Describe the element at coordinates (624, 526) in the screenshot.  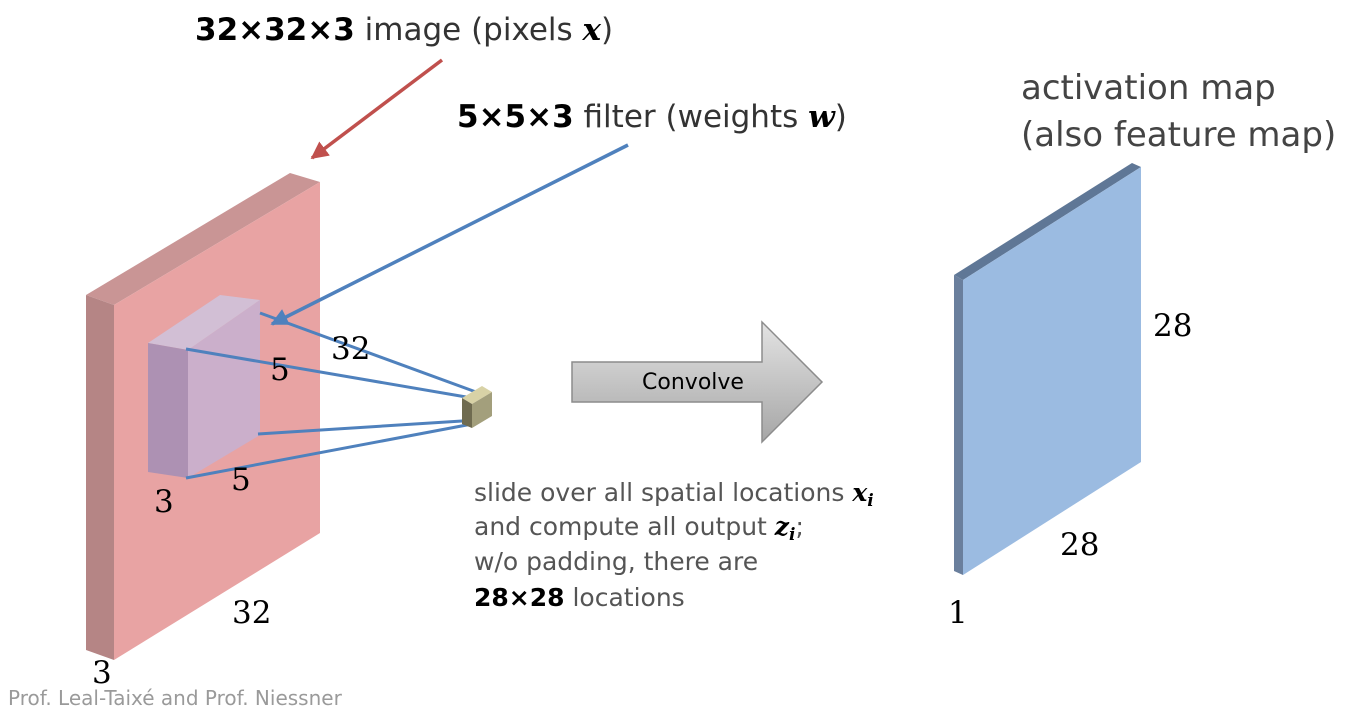
I see `description-line2-text: and compute all output` at that location.